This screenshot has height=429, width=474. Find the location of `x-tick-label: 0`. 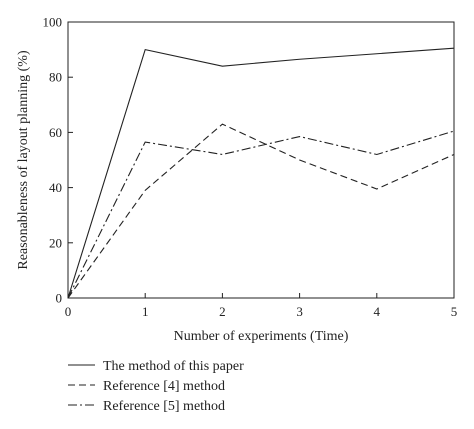

x-tick-label: 0 is located at coordinates (68, 311).